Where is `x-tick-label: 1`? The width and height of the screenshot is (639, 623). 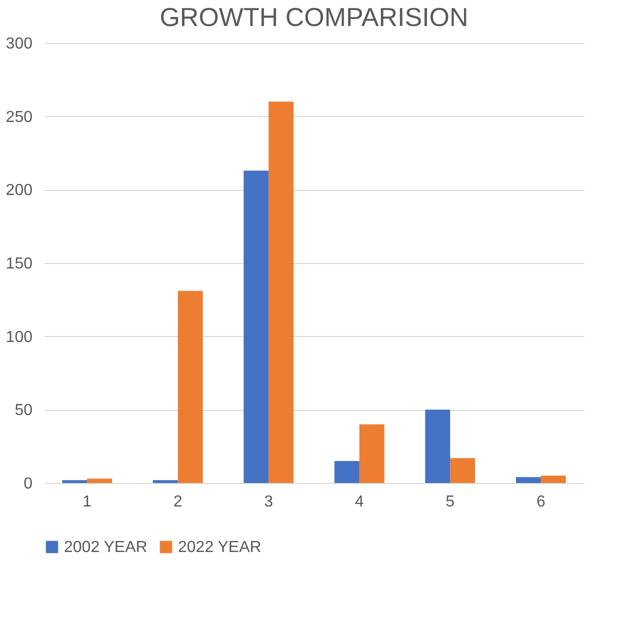 x-tick-label: 1 is located at coordinates (87, 502).